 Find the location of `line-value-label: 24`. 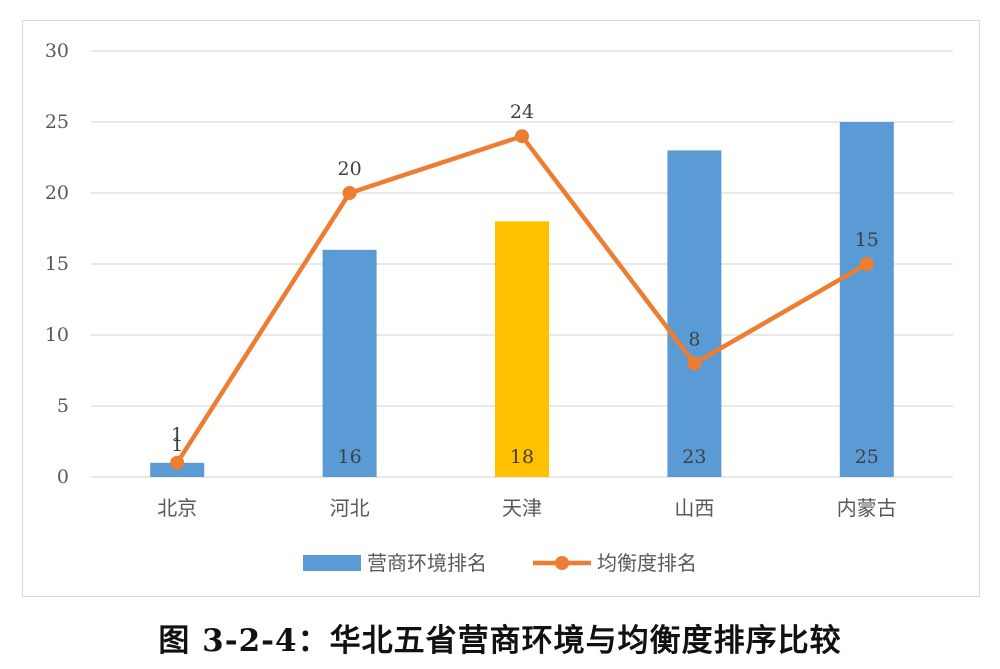

line-value-label: 24 is located at coordinates (522, 112).